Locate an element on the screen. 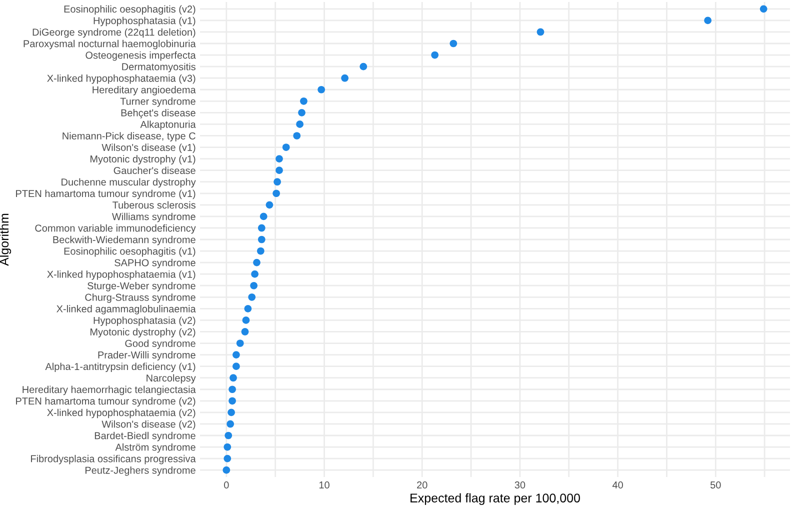 This screenshot has width=794, height=510. y-tick-label: Dermatomyositis is located at coordinates (159, 67).